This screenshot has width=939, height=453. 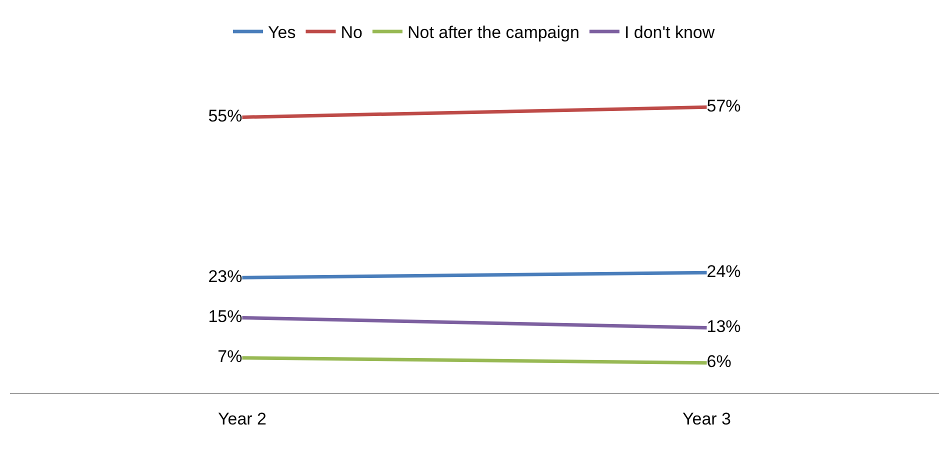 What do you see at coordinates (225, 116) in the screenshot?
I see `data-label: 55%` at bounding box center [225, 116].